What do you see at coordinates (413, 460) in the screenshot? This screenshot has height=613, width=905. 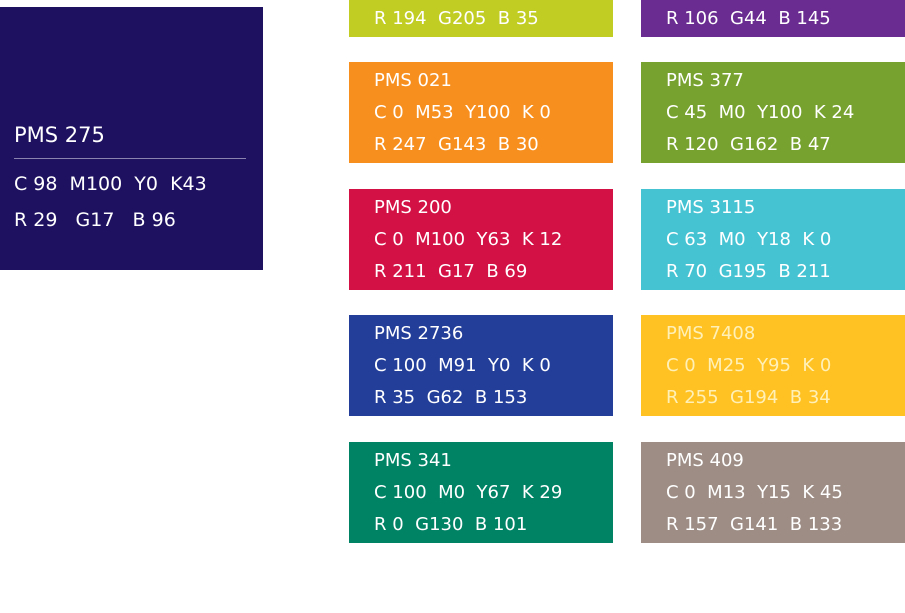 I see `swatch-name: PMS 341` at bounding box center [413, 460].